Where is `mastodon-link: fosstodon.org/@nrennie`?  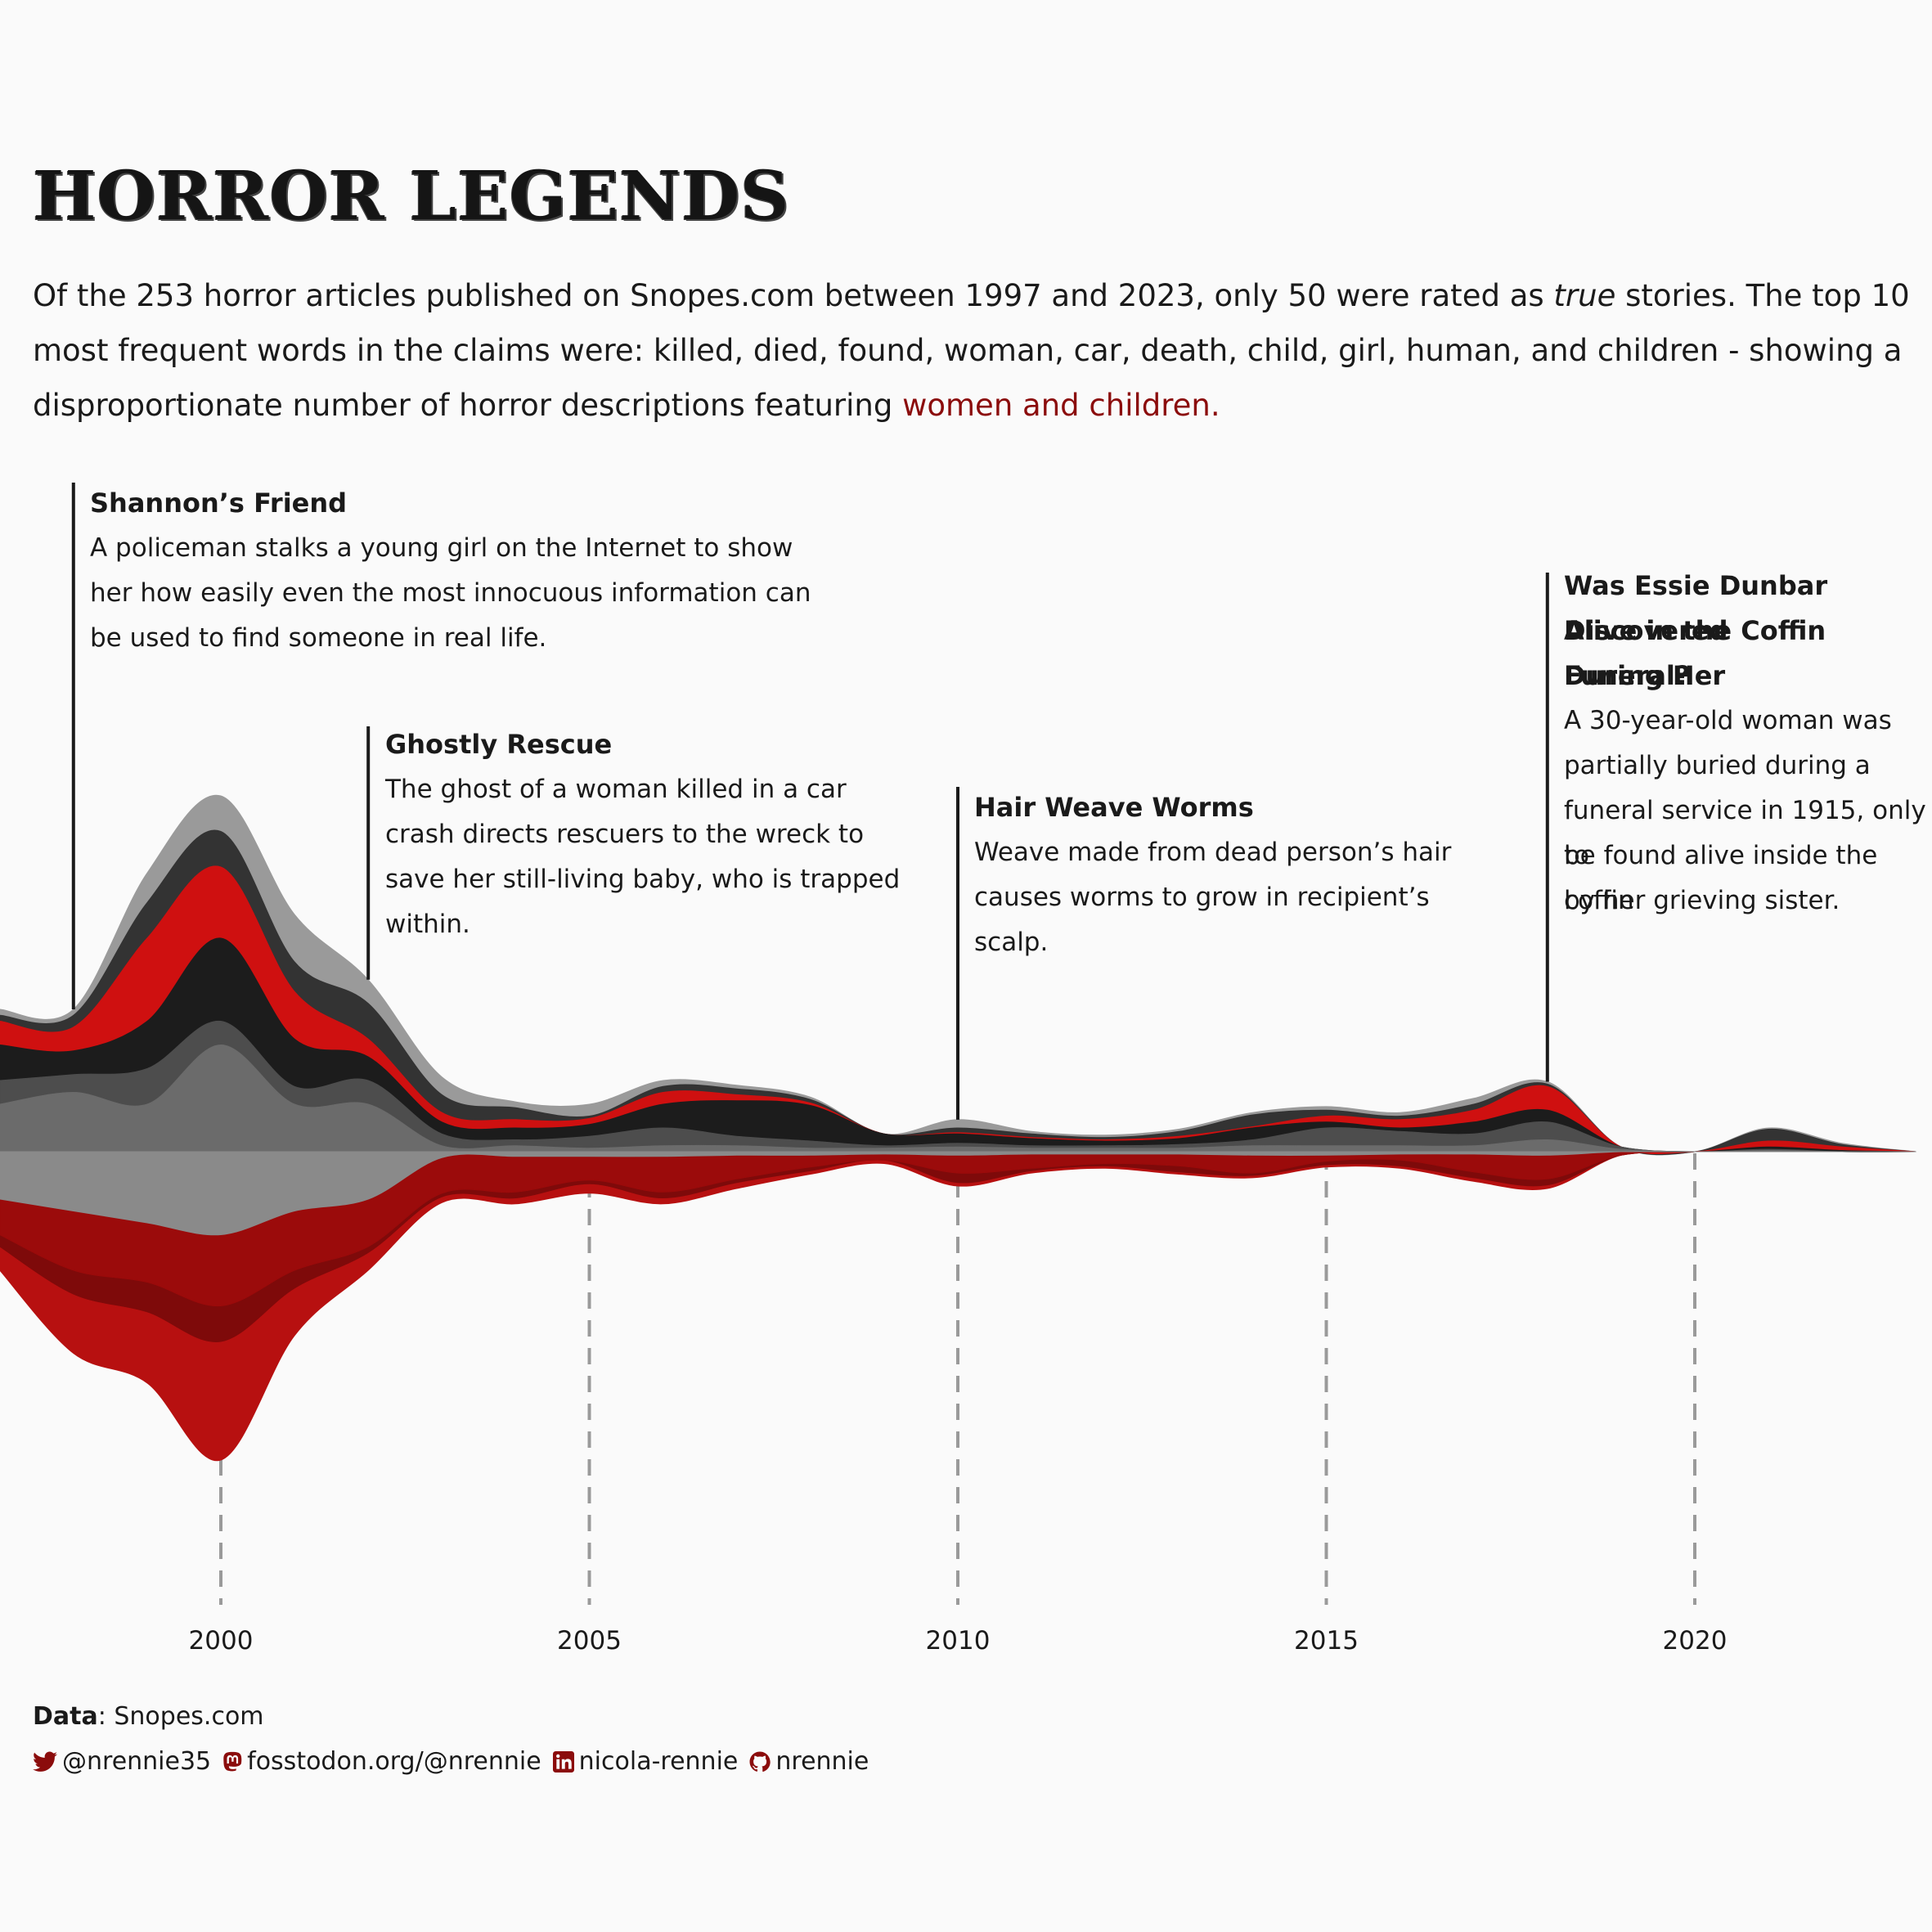
mastodon-link: fosstodon.org/@nrennie is located at coordinates (382, 1762).